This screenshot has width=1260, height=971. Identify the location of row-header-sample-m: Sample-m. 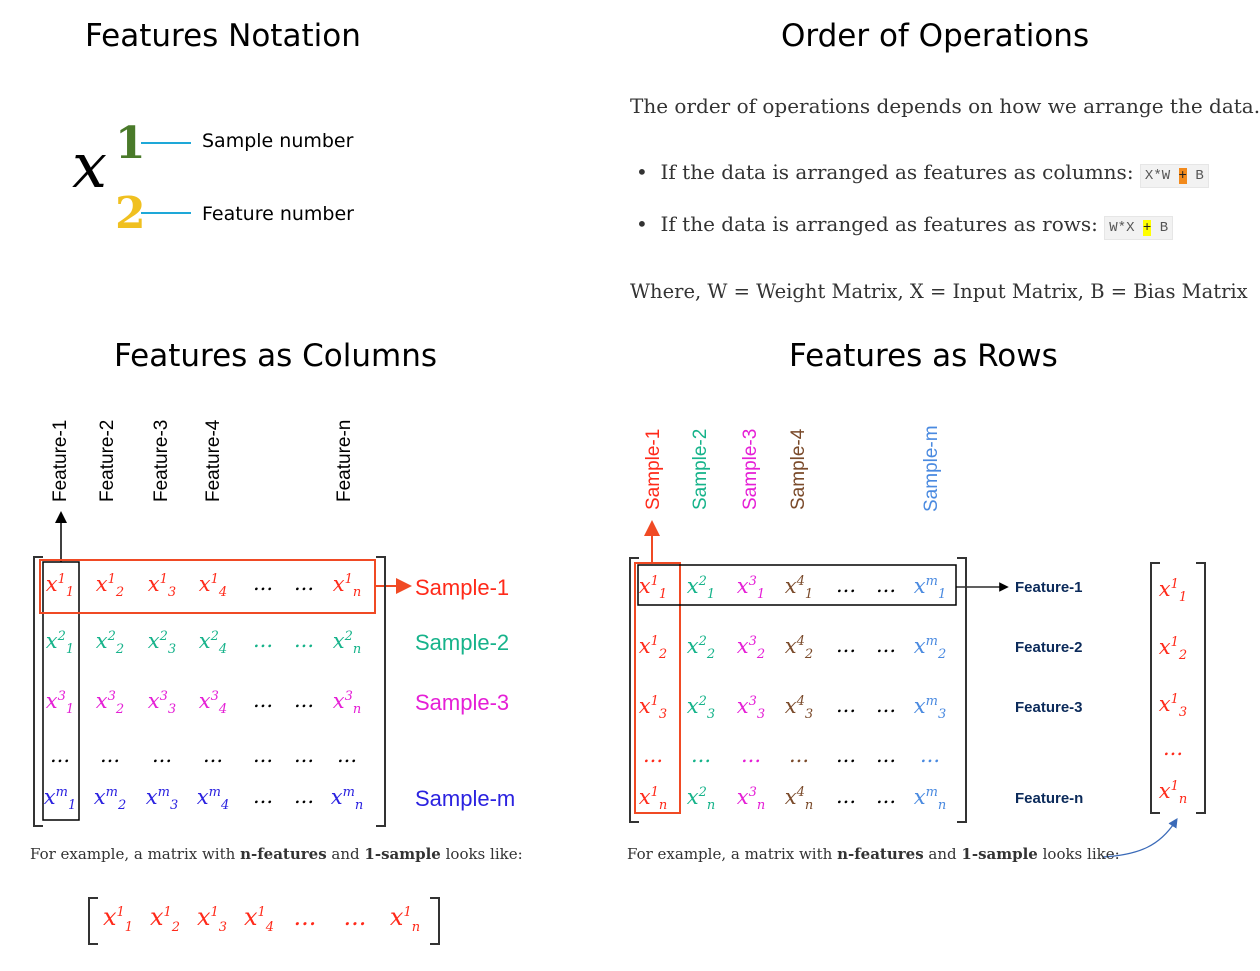
(931, 468).